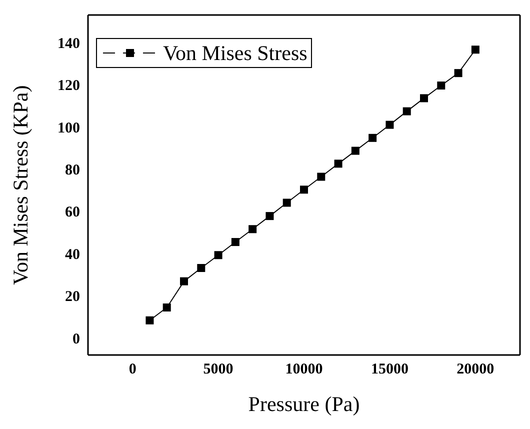 This screenshot has height=429, width=530. What do you see at coordinates (72, 297) in the screenshot?
I see `y-tick-label: 20` at bounding box center [72, 297].